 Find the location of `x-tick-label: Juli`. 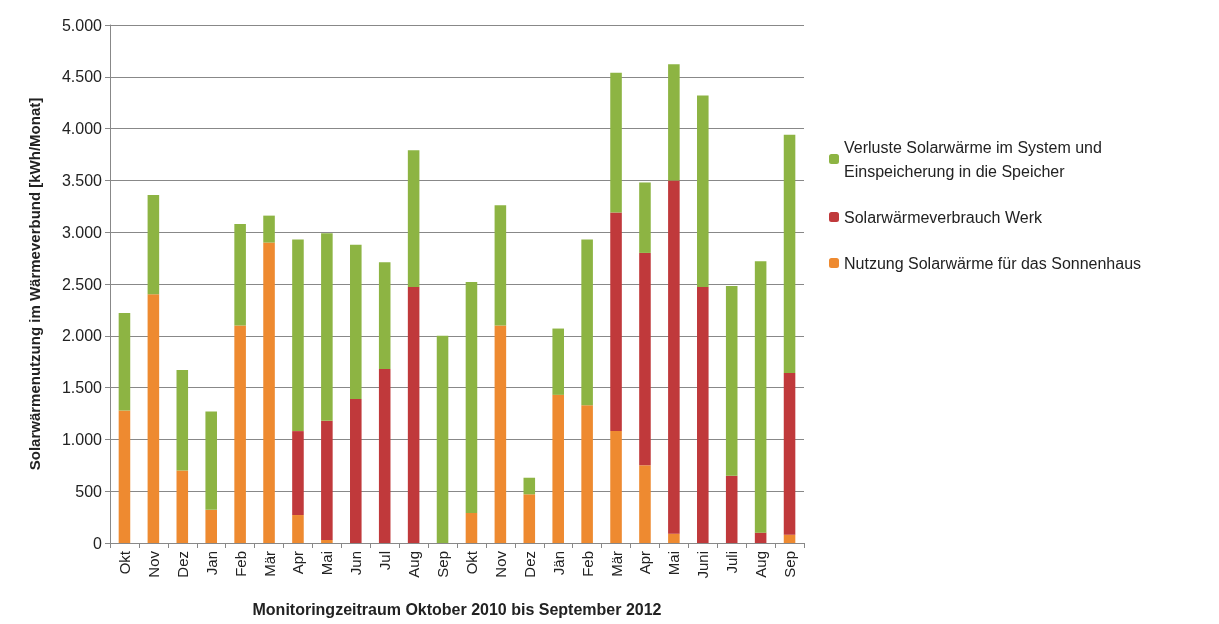

x-tick-label: Juli is located at coordinates (732, 562).